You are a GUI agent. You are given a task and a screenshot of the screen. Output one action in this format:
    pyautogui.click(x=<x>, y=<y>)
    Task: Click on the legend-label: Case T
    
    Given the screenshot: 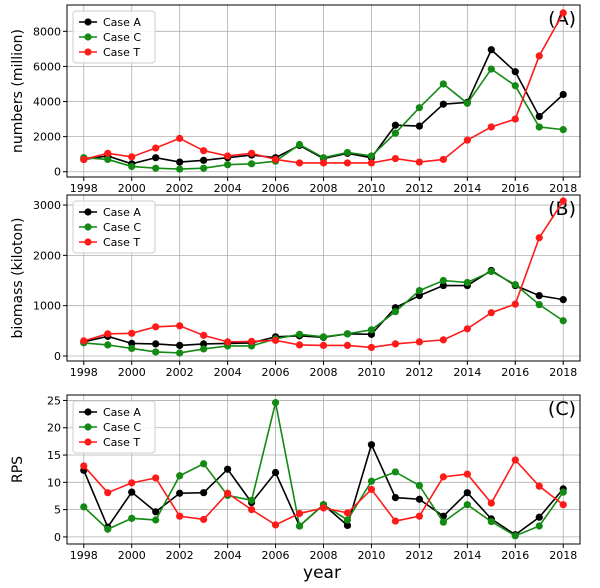 What is the action you would take?
    pyautogui.click(x=121, y=242)
    